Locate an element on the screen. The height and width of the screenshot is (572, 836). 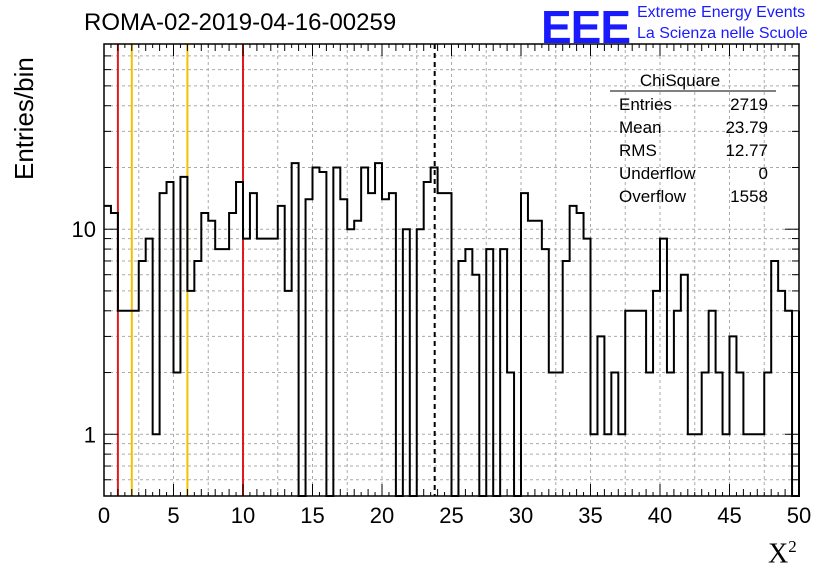
chart-title: ROMA-02-2019-04-16-00259 is located at coordinates (240, 22).